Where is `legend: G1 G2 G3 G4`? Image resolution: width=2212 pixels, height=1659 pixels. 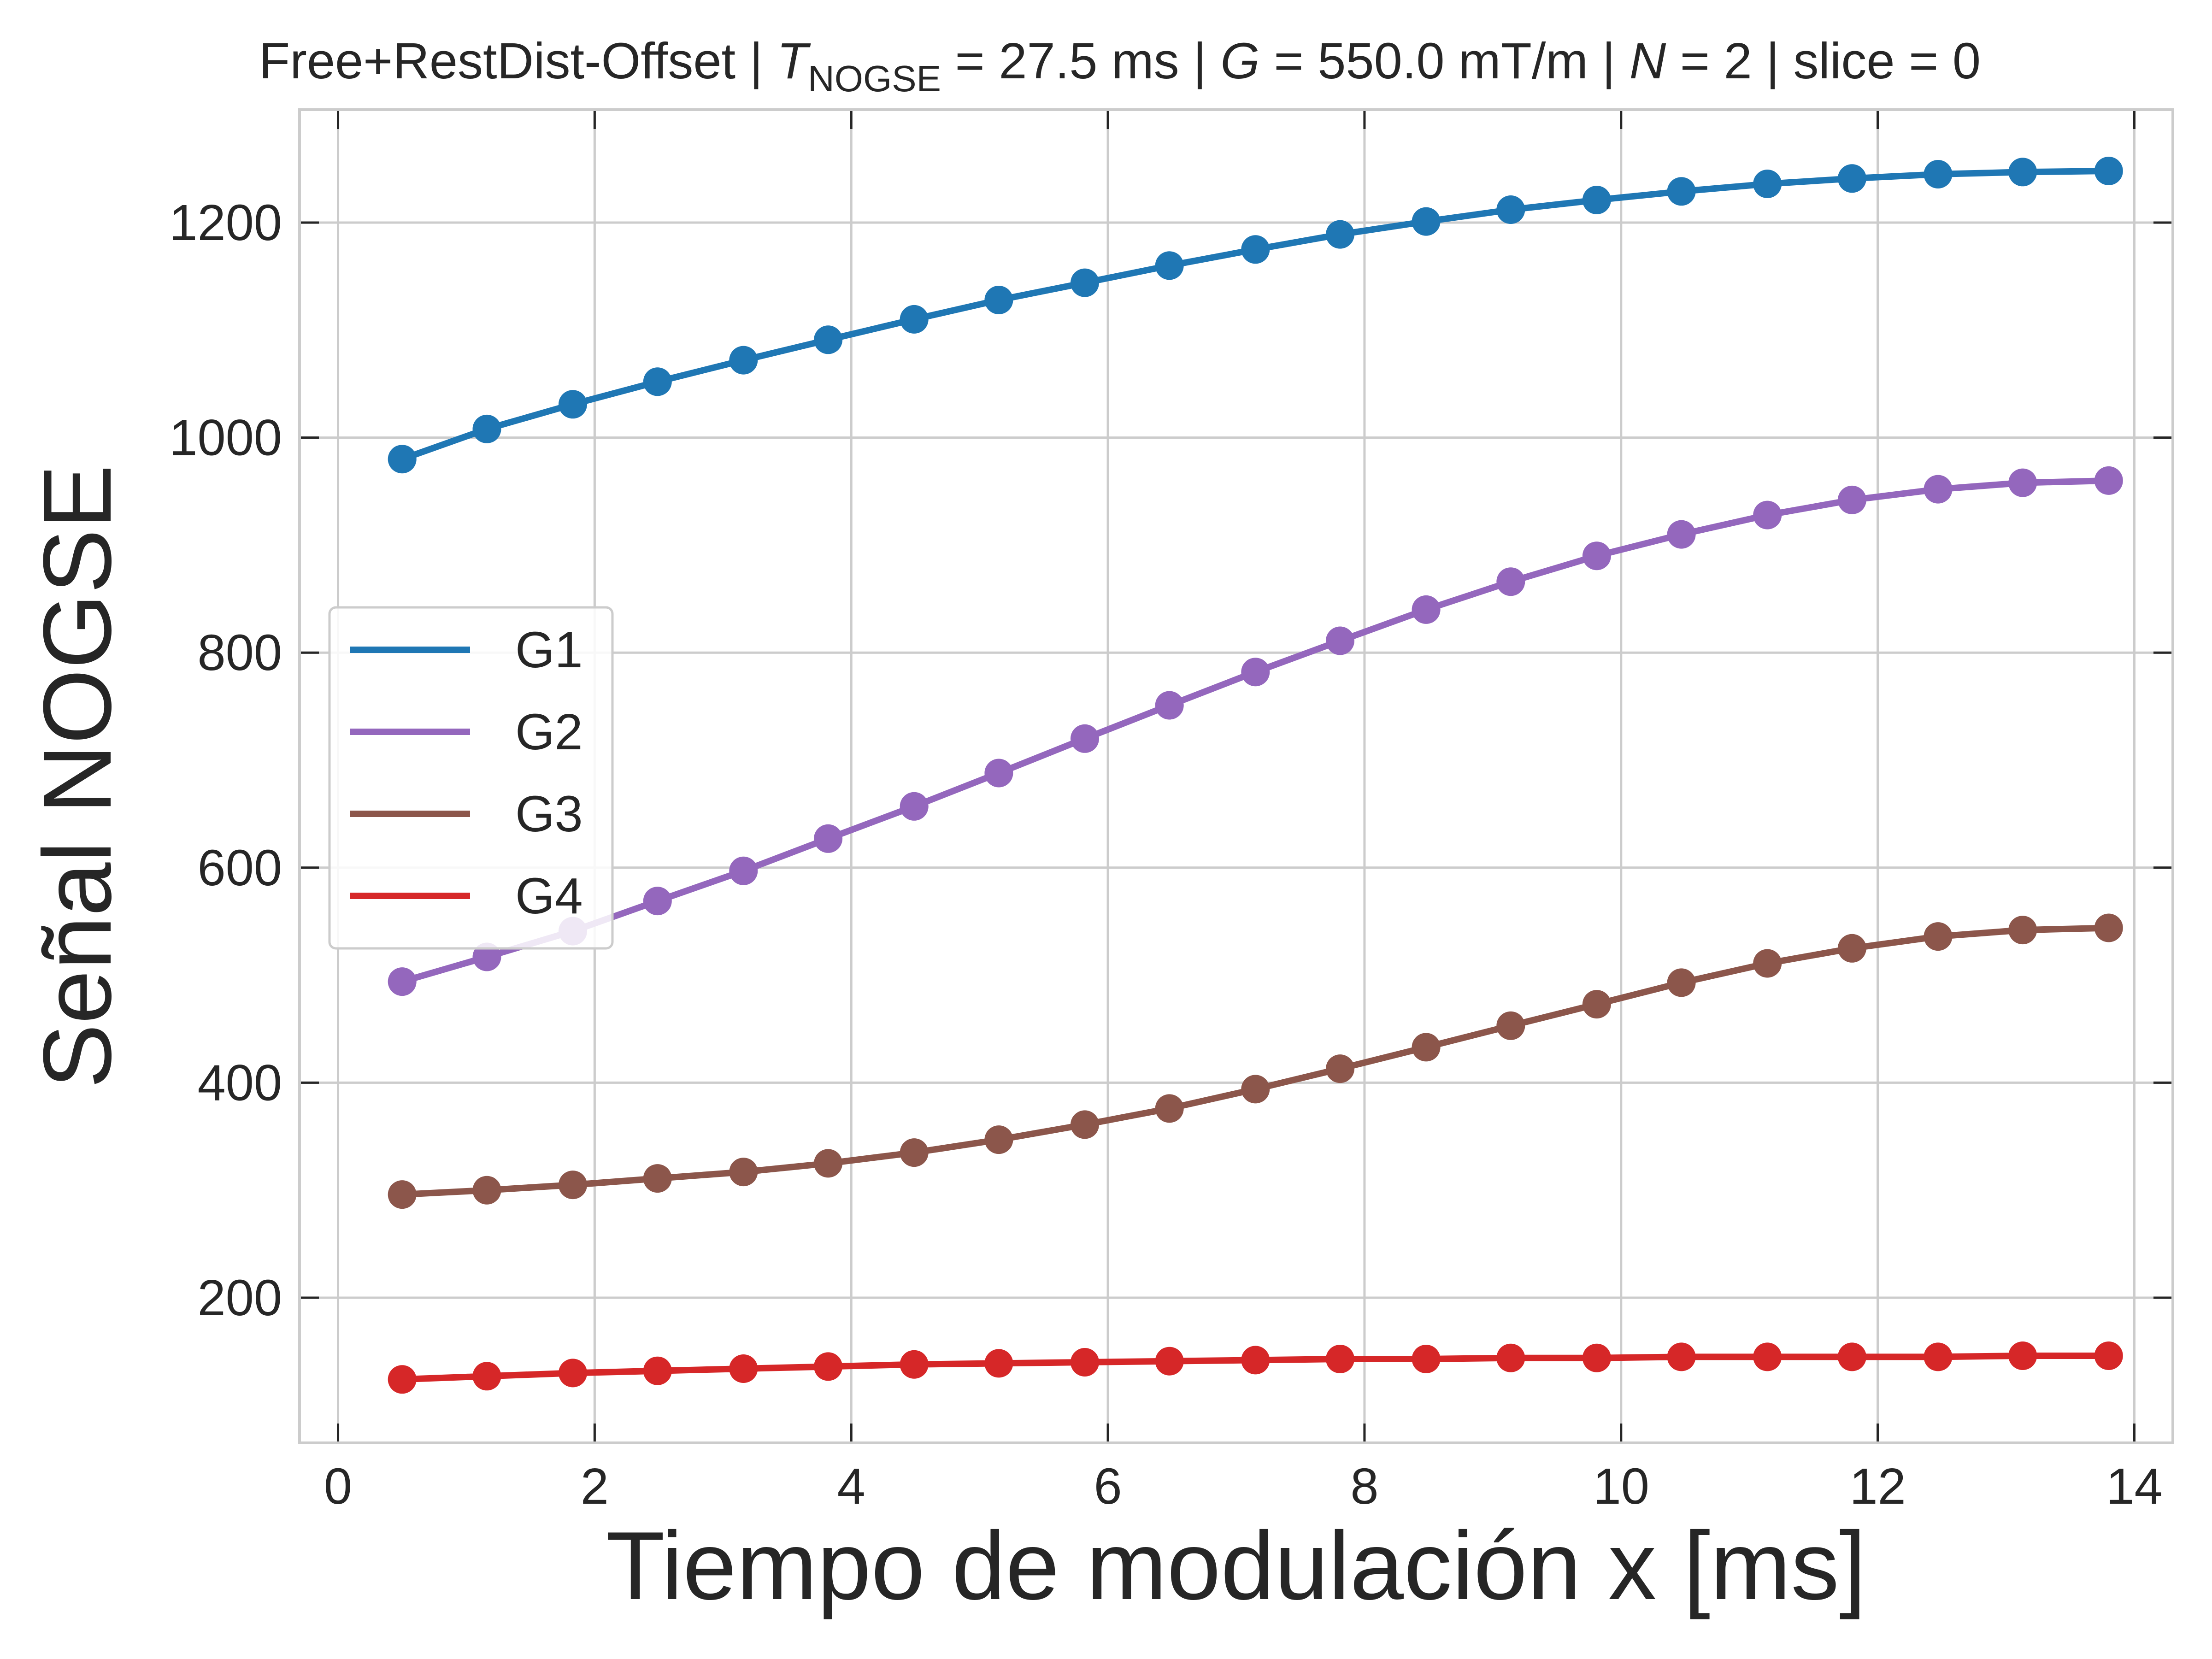
legend: G1 G2 G3 G4 is located at coordinates (471, 778).